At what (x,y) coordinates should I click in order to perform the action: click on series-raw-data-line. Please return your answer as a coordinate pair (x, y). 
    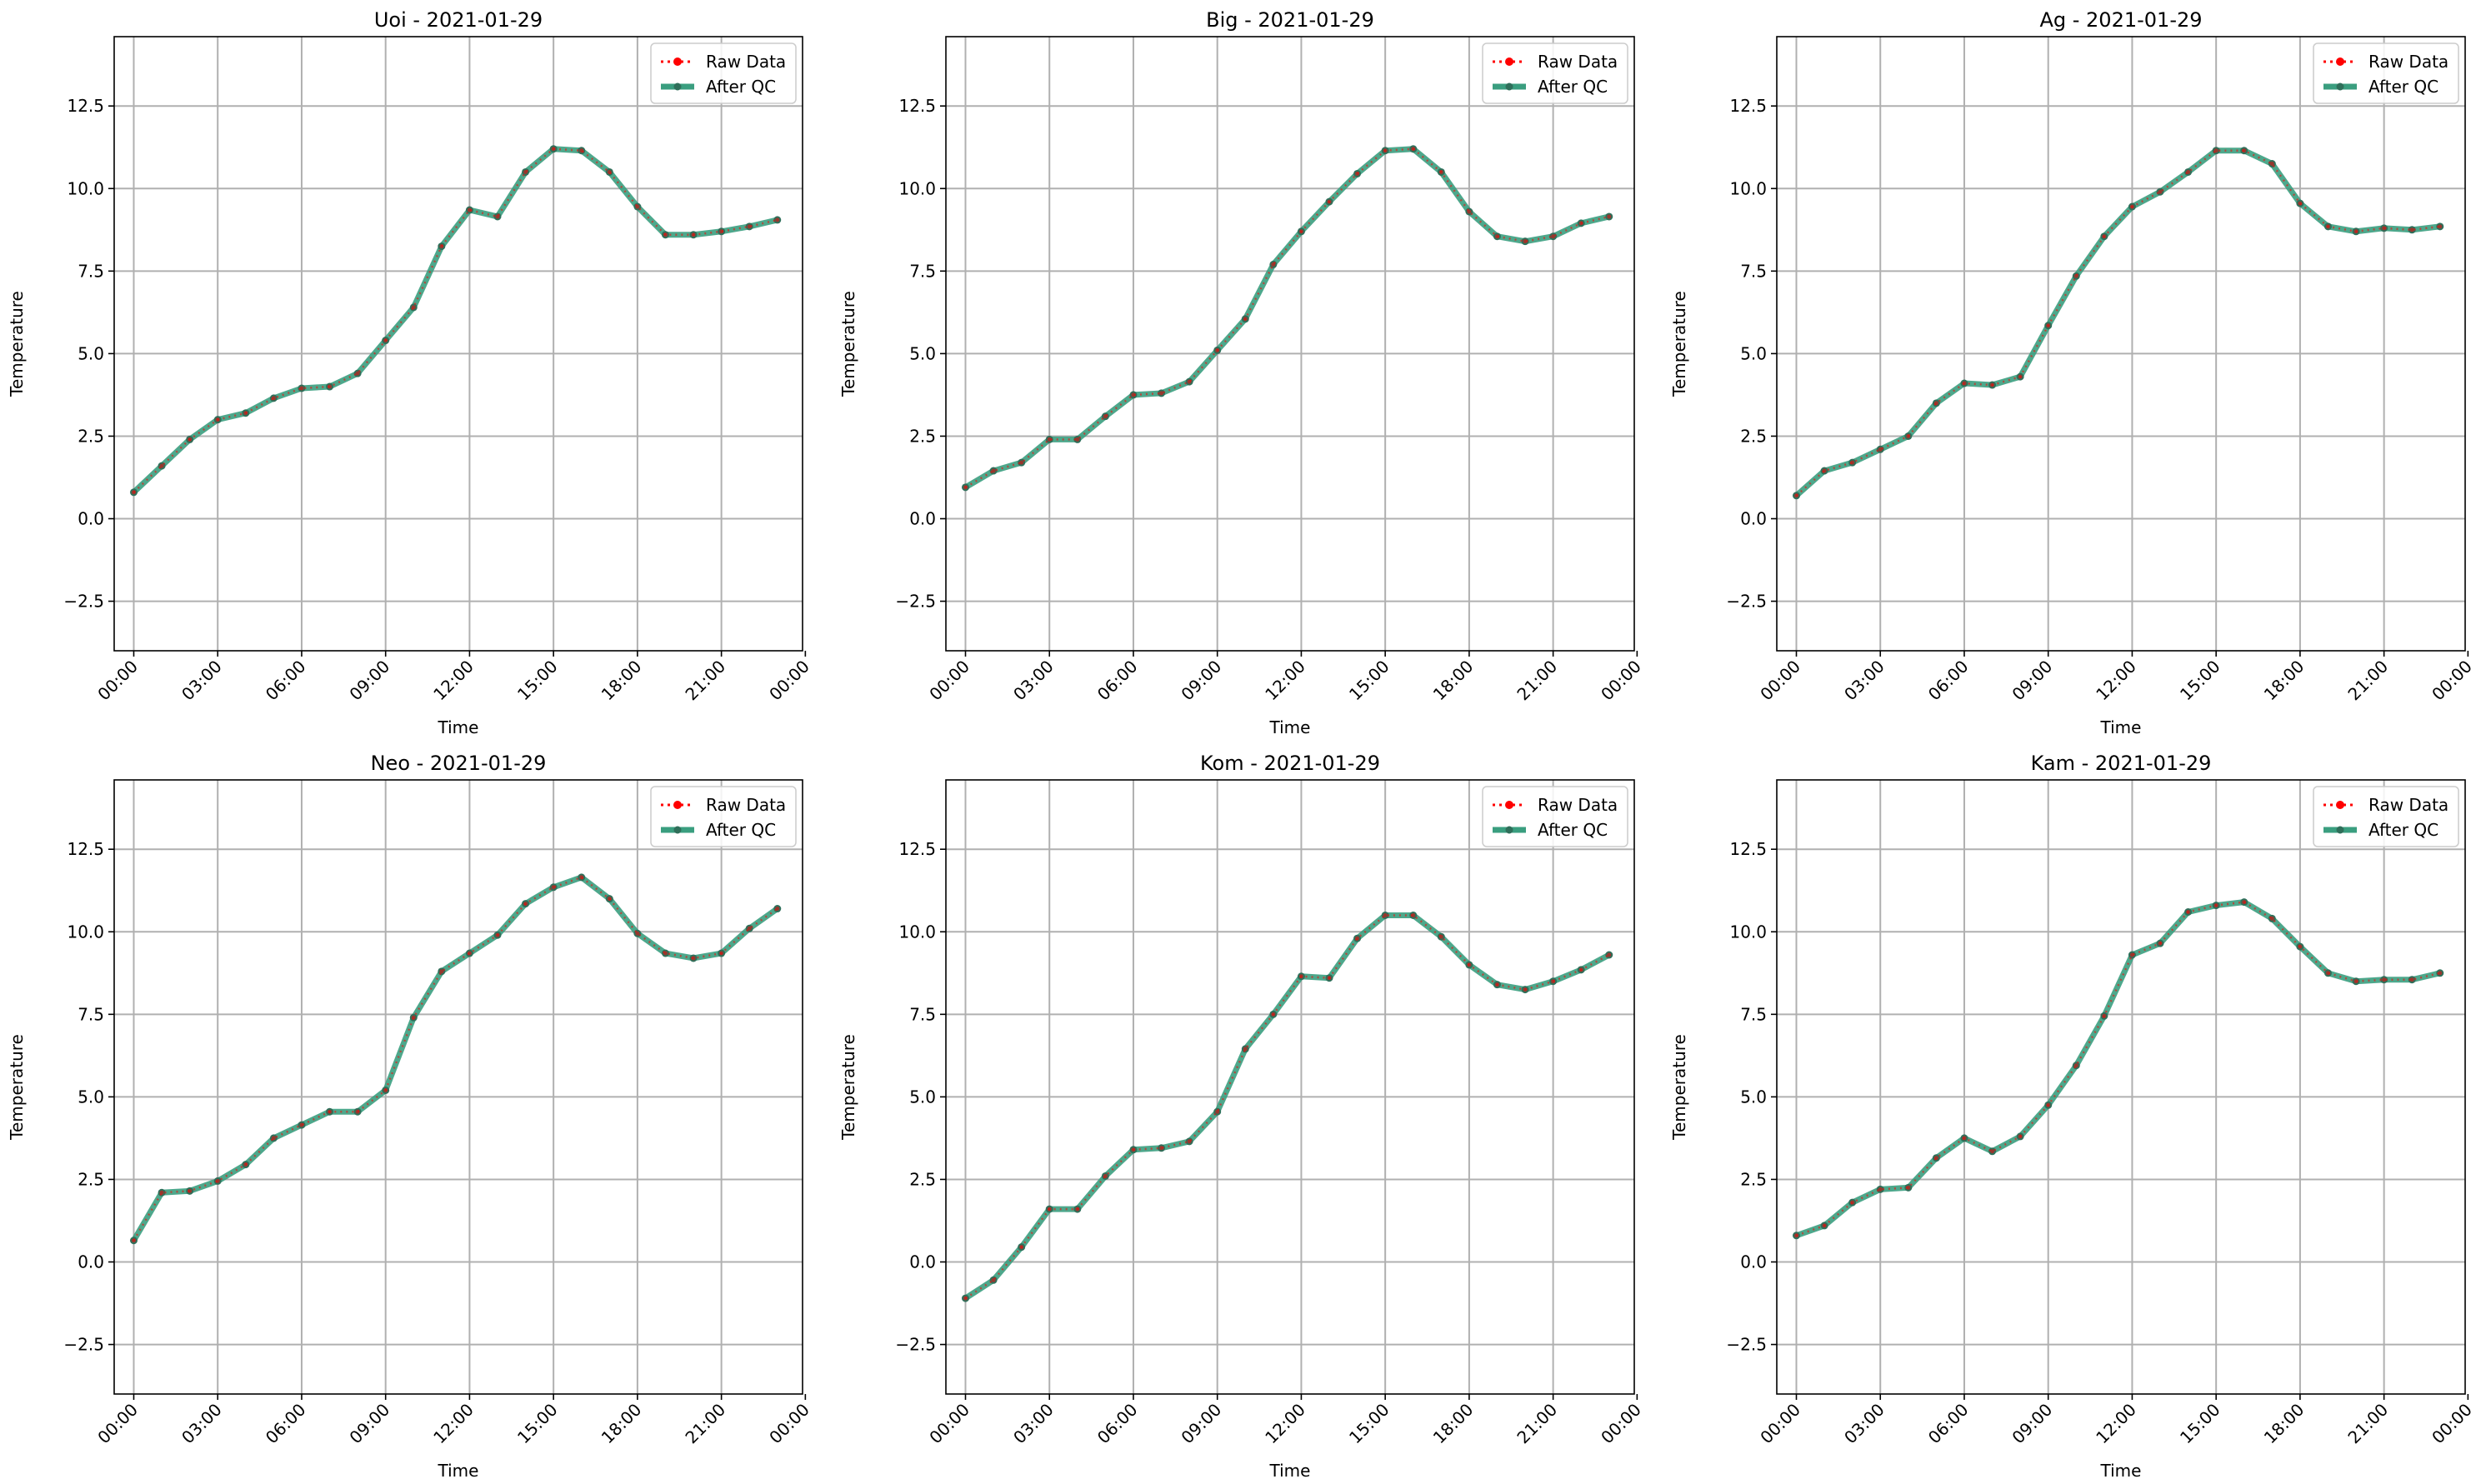
    Looking at the image, I should click on (2117, 323).